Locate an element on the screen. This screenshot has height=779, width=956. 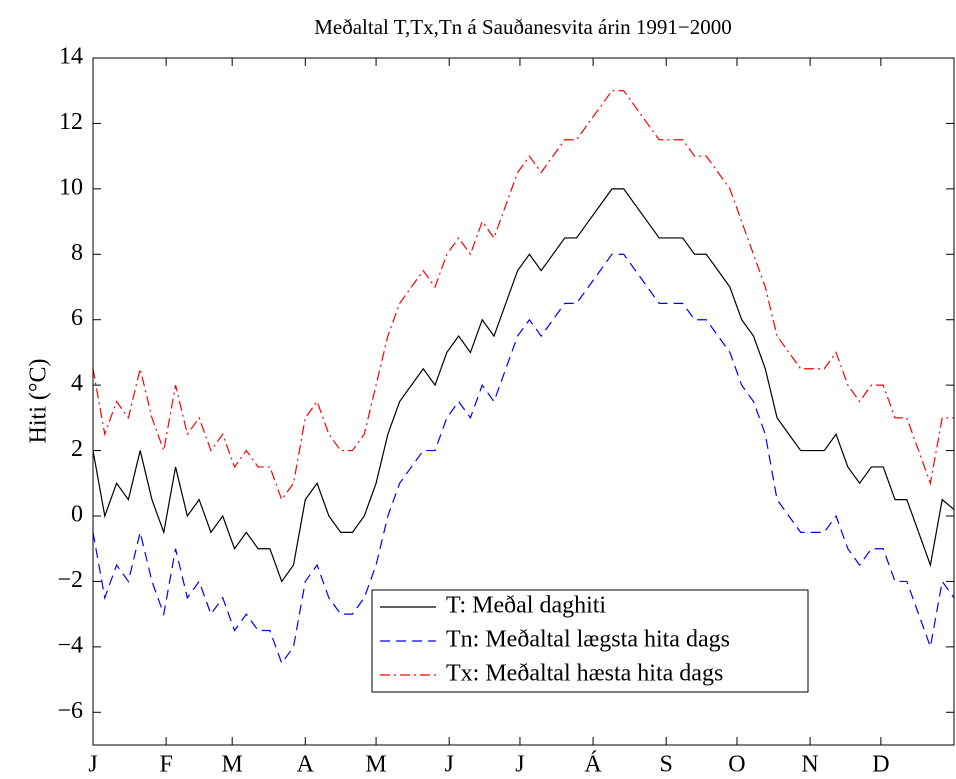
x-tick-label: A is located at coordinates (306, 765).